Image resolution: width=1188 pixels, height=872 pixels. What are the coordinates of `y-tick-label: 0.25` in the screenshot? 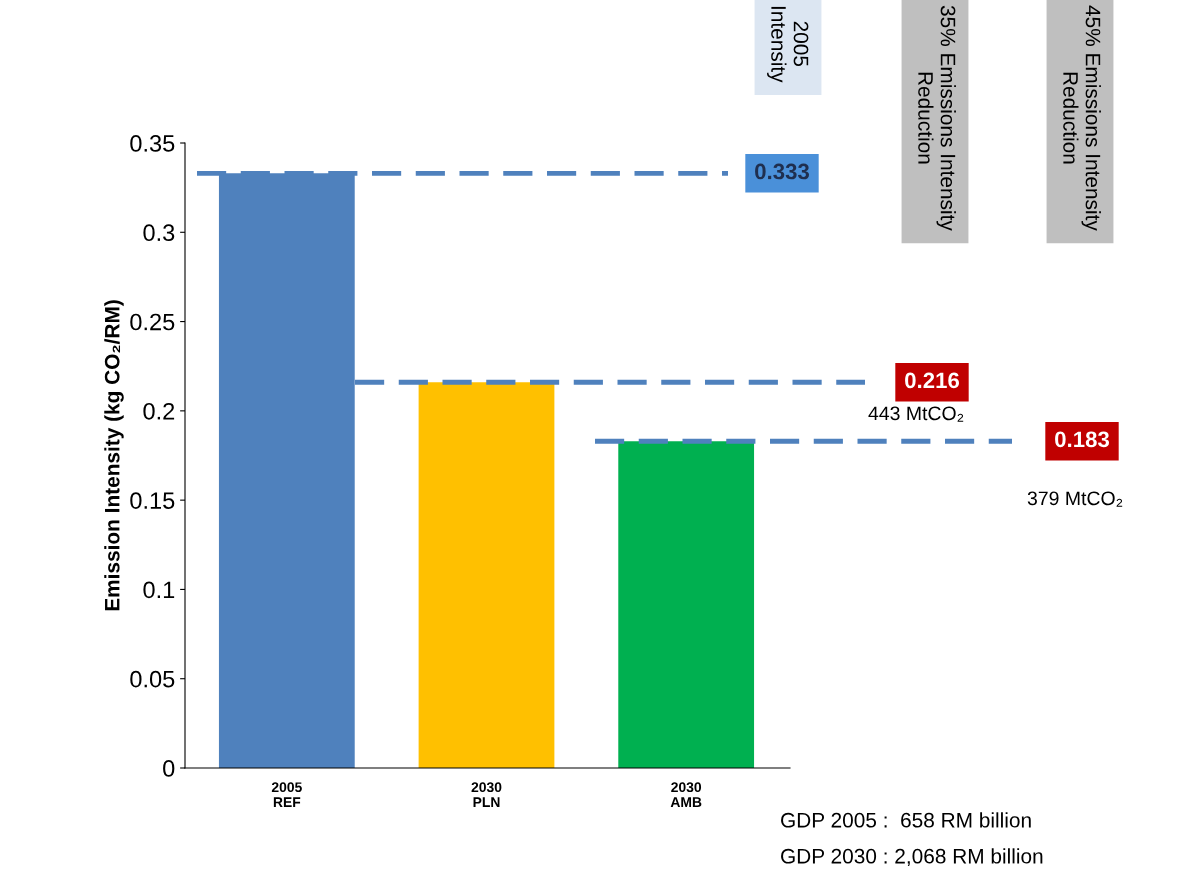 It's located at (152, 322).